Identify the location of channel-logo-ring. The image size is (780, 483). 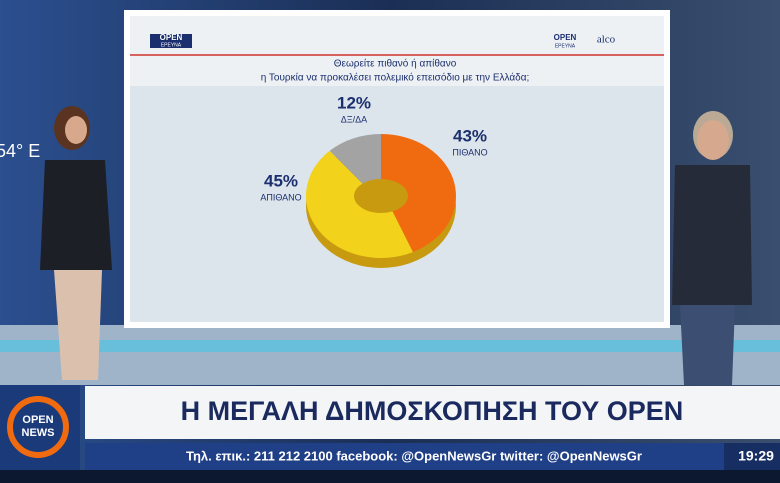
(38, 427).